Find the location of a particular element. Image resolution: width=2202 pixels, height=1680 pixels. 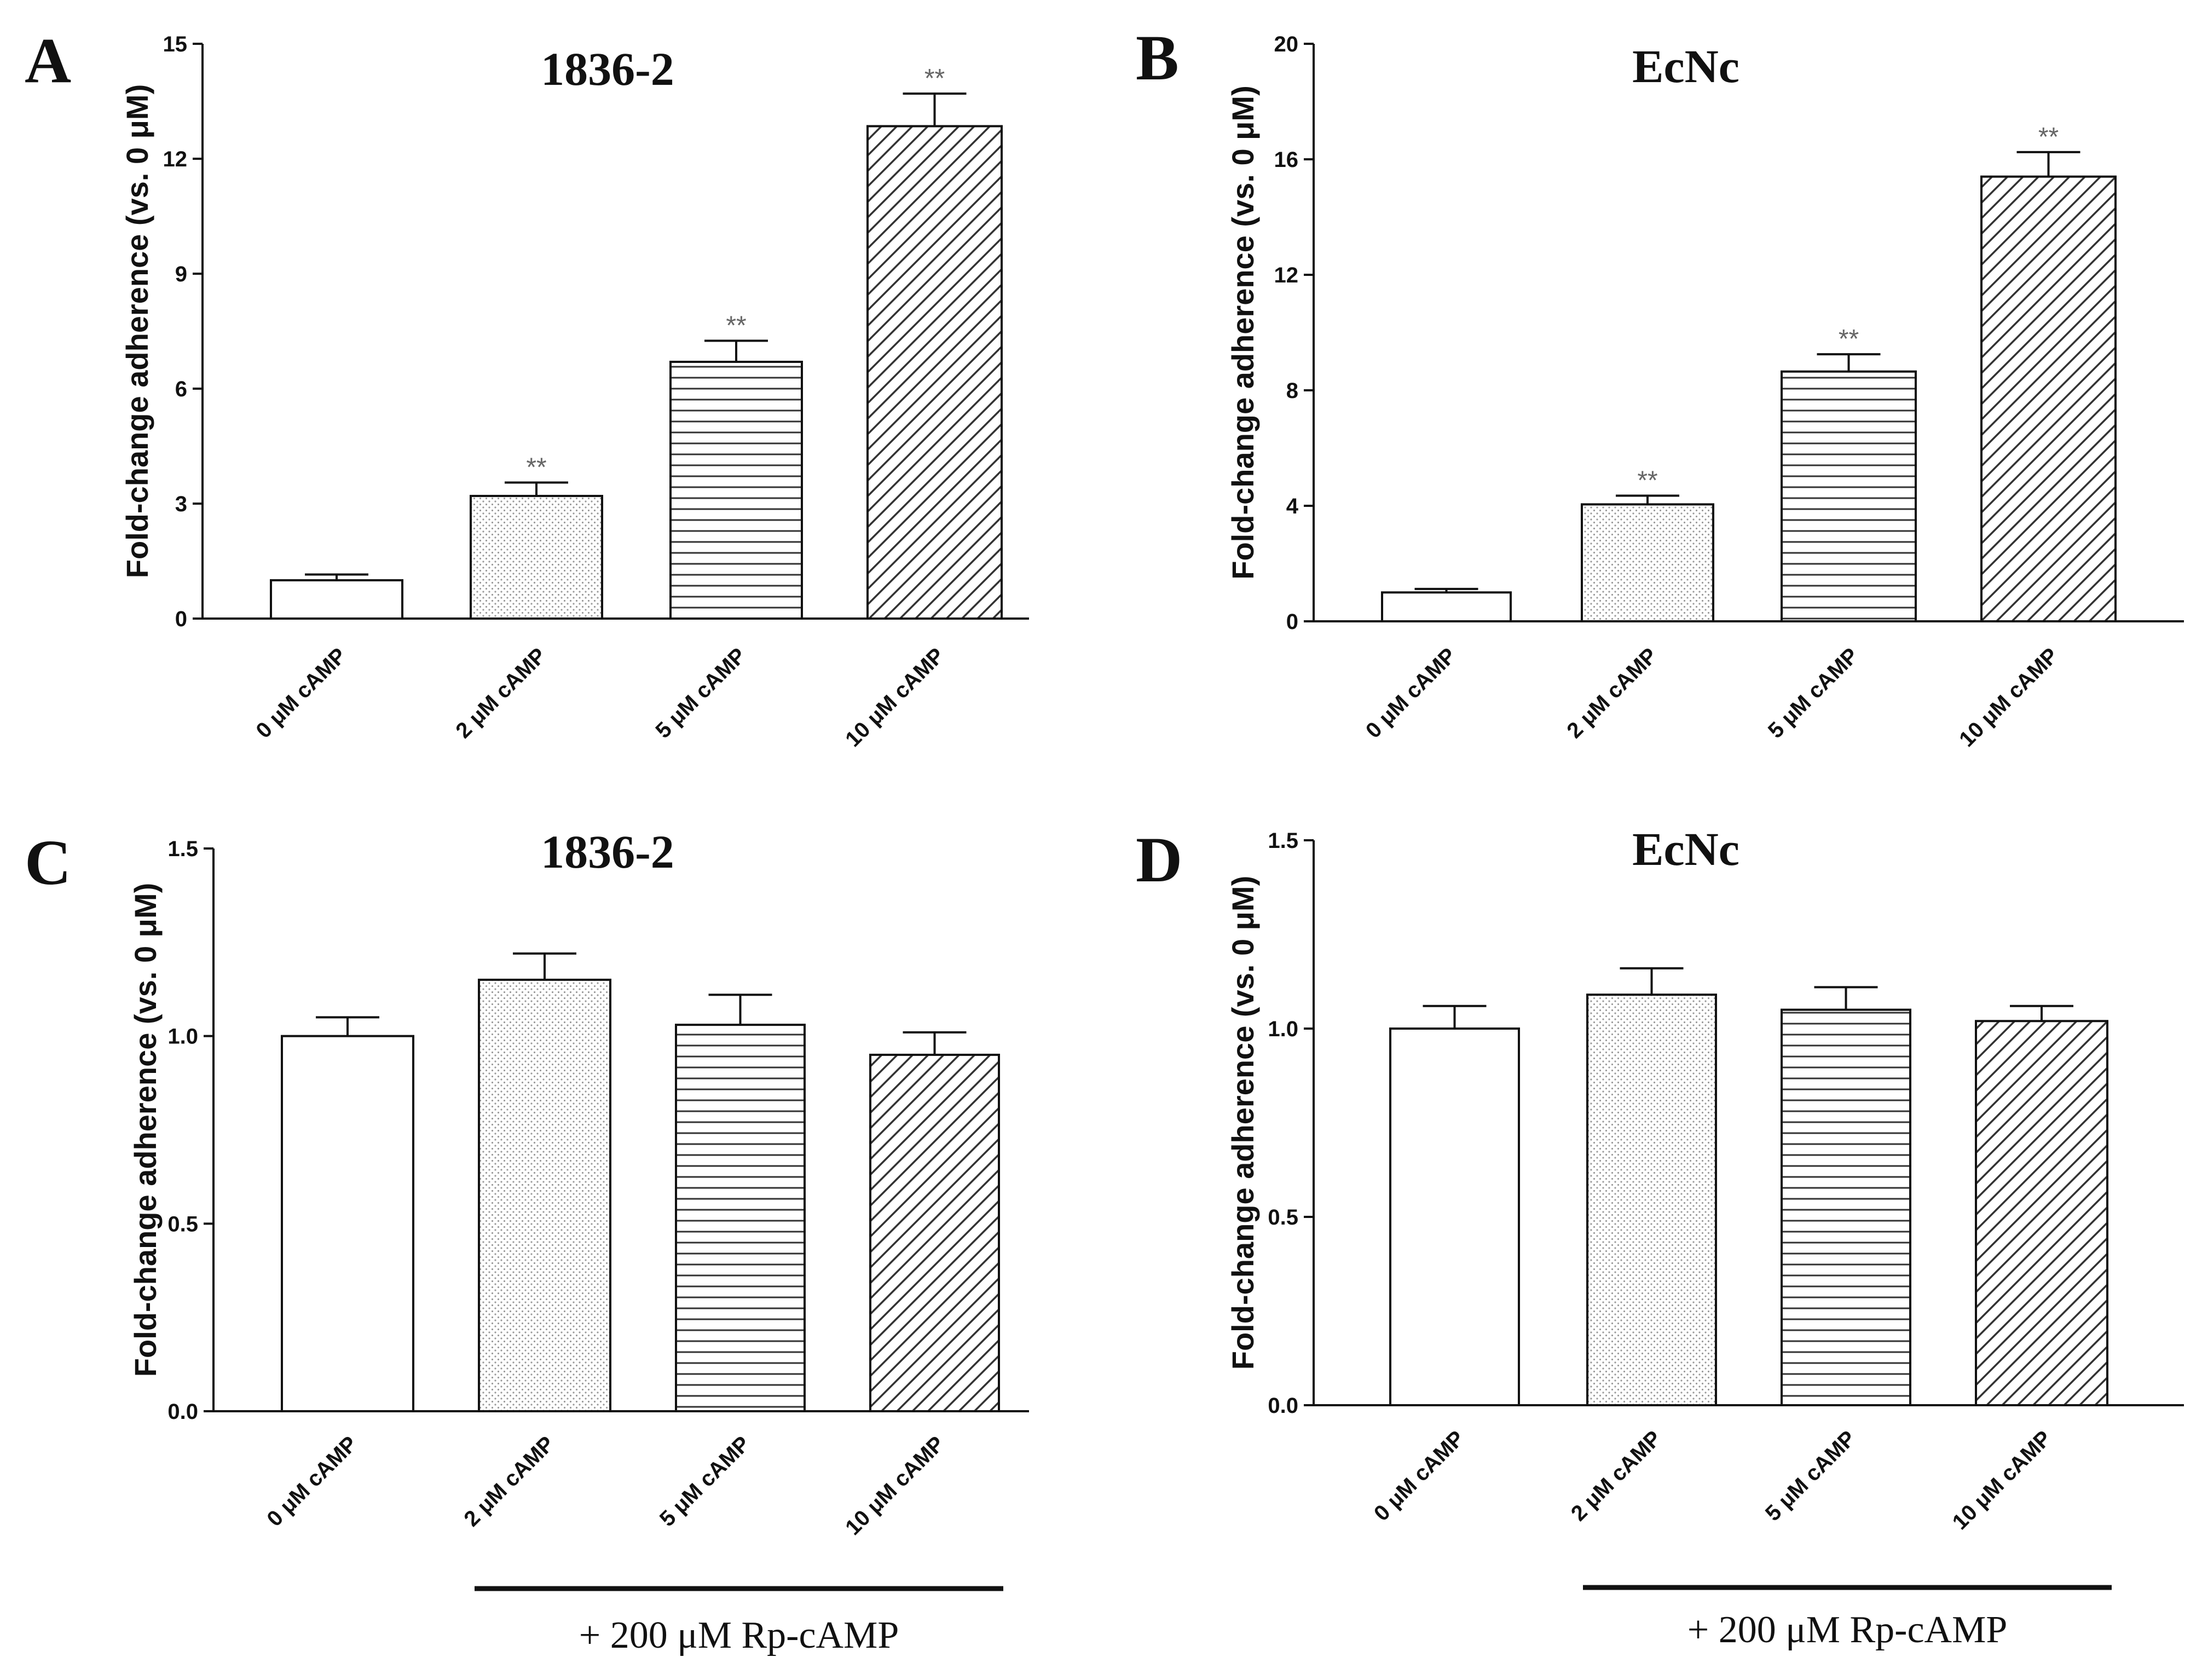

y-tick-label: 8 is located at coordinates (1292, 391).